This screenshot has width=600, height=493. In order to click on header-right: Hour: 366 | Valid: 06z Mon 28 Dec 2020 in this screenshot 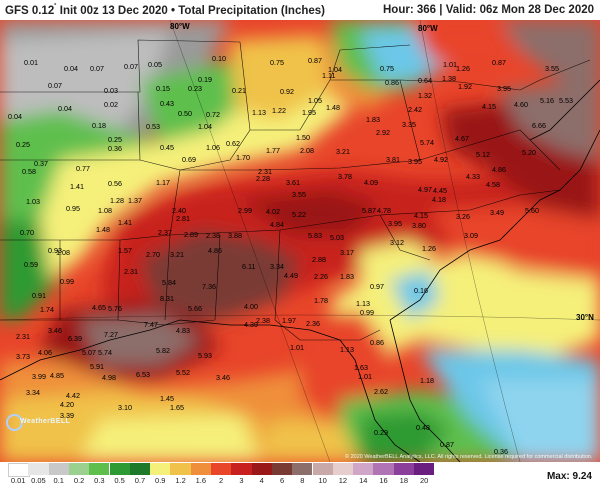, I will do `click(488, 10)`.